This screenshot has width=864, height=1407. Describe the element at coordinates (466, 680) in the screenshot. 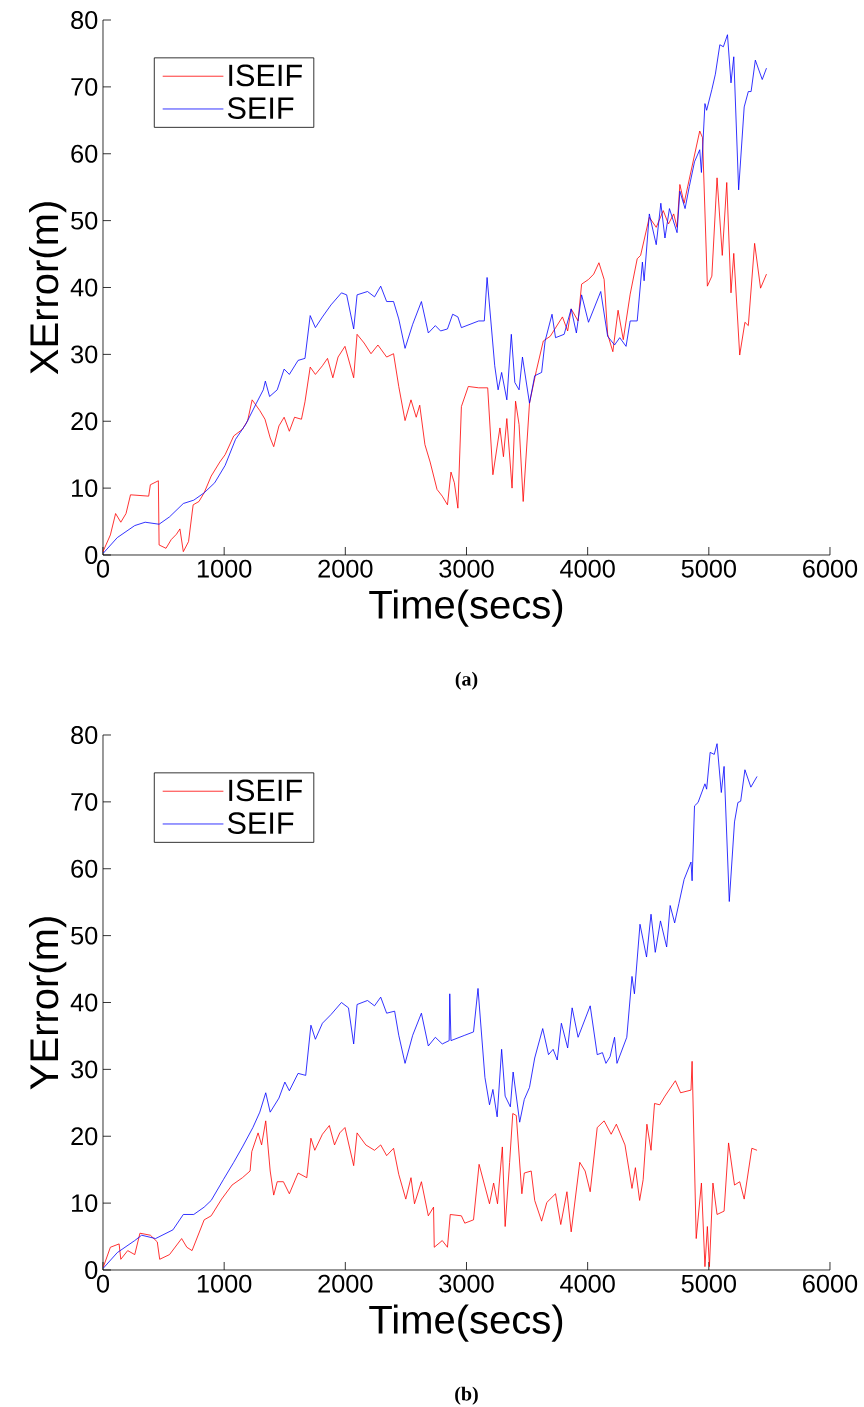

I see `text: (a)` at that location.